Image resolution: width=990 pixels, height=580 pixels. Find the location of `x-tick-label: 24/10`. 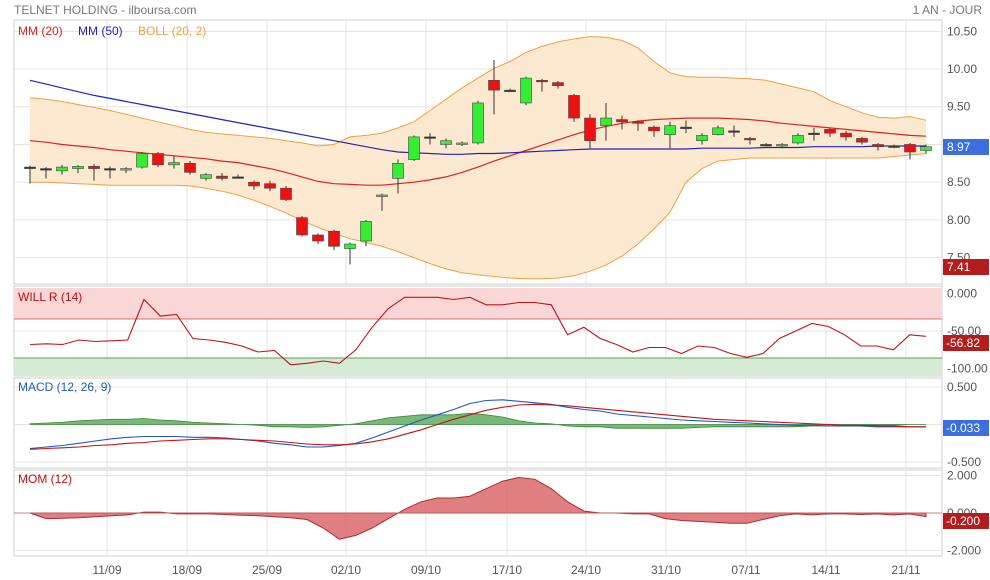

x-tick-label: 24/10 is located at coordinates (586, 570).